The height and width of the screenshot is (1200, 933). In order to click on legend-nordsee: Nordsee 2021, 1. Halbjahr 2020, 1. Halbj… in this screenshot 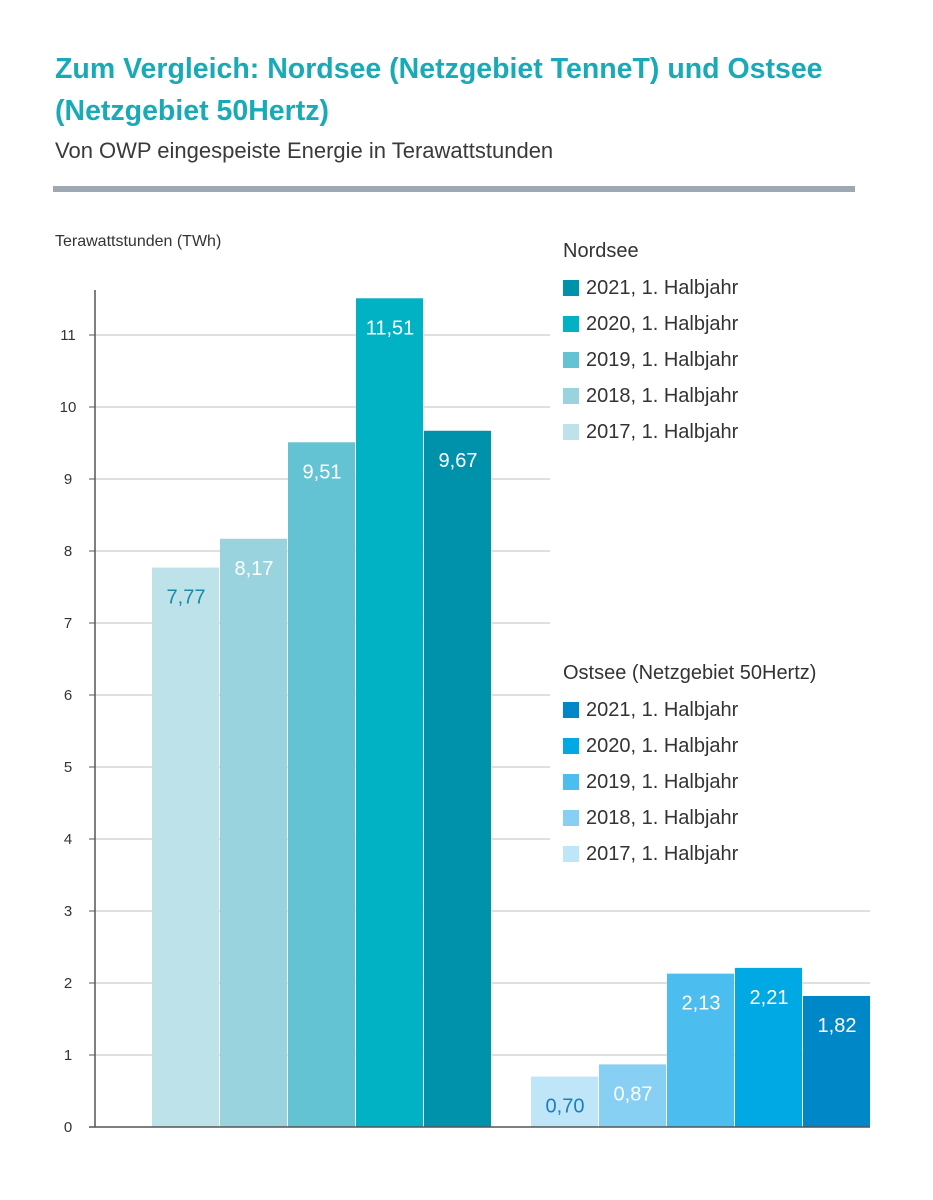, I will do `click(650, 345)`.